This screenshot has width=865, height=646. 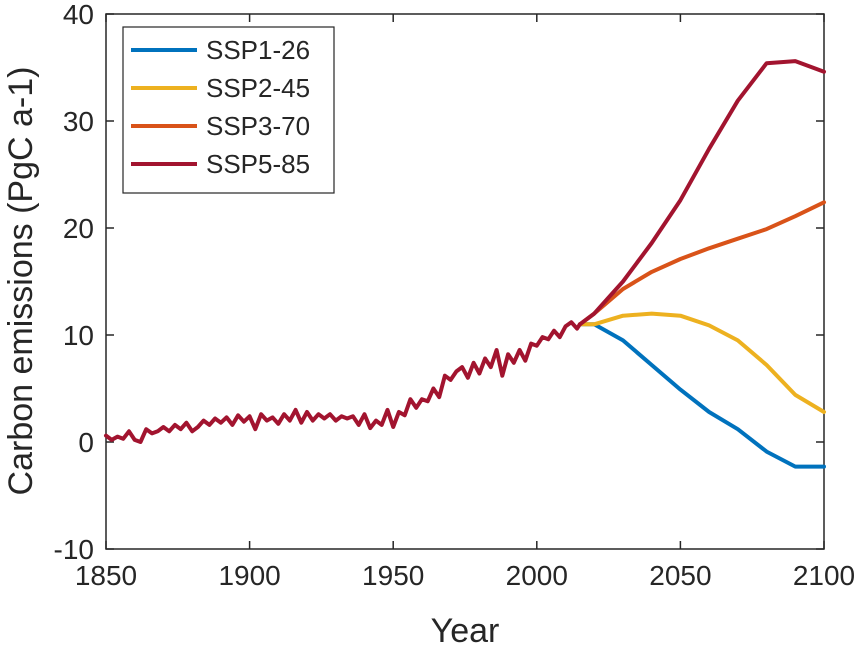 I want to click on historical-line, so click(x=343, y=382).